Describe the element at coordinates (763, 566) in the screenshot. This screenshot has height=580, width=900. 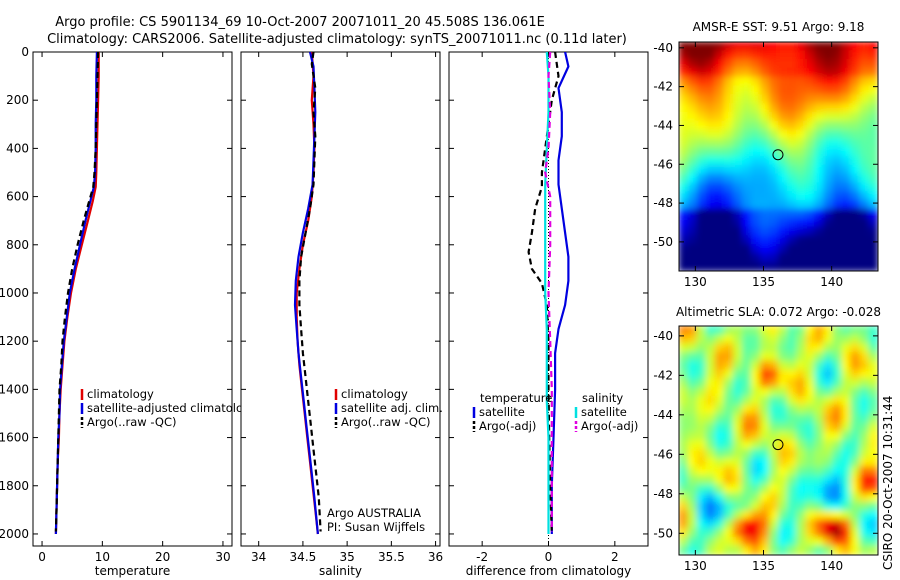
I see `x-tick-label: 135` at that location.